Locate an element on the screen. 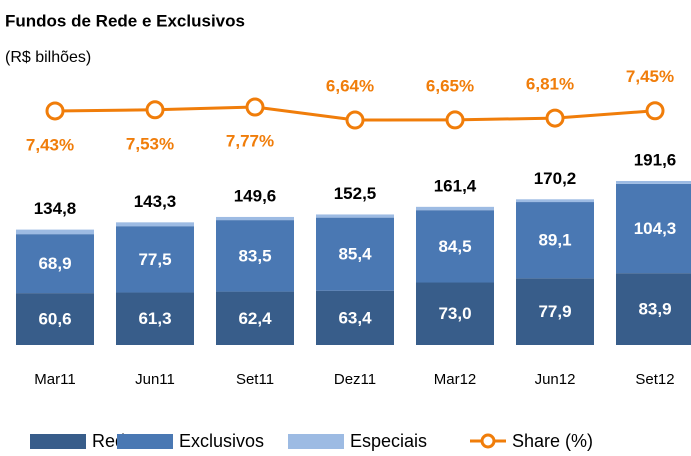 This screenshot has height=456, width=691. share-label: 7,45% is located at coordinates (650, 76).